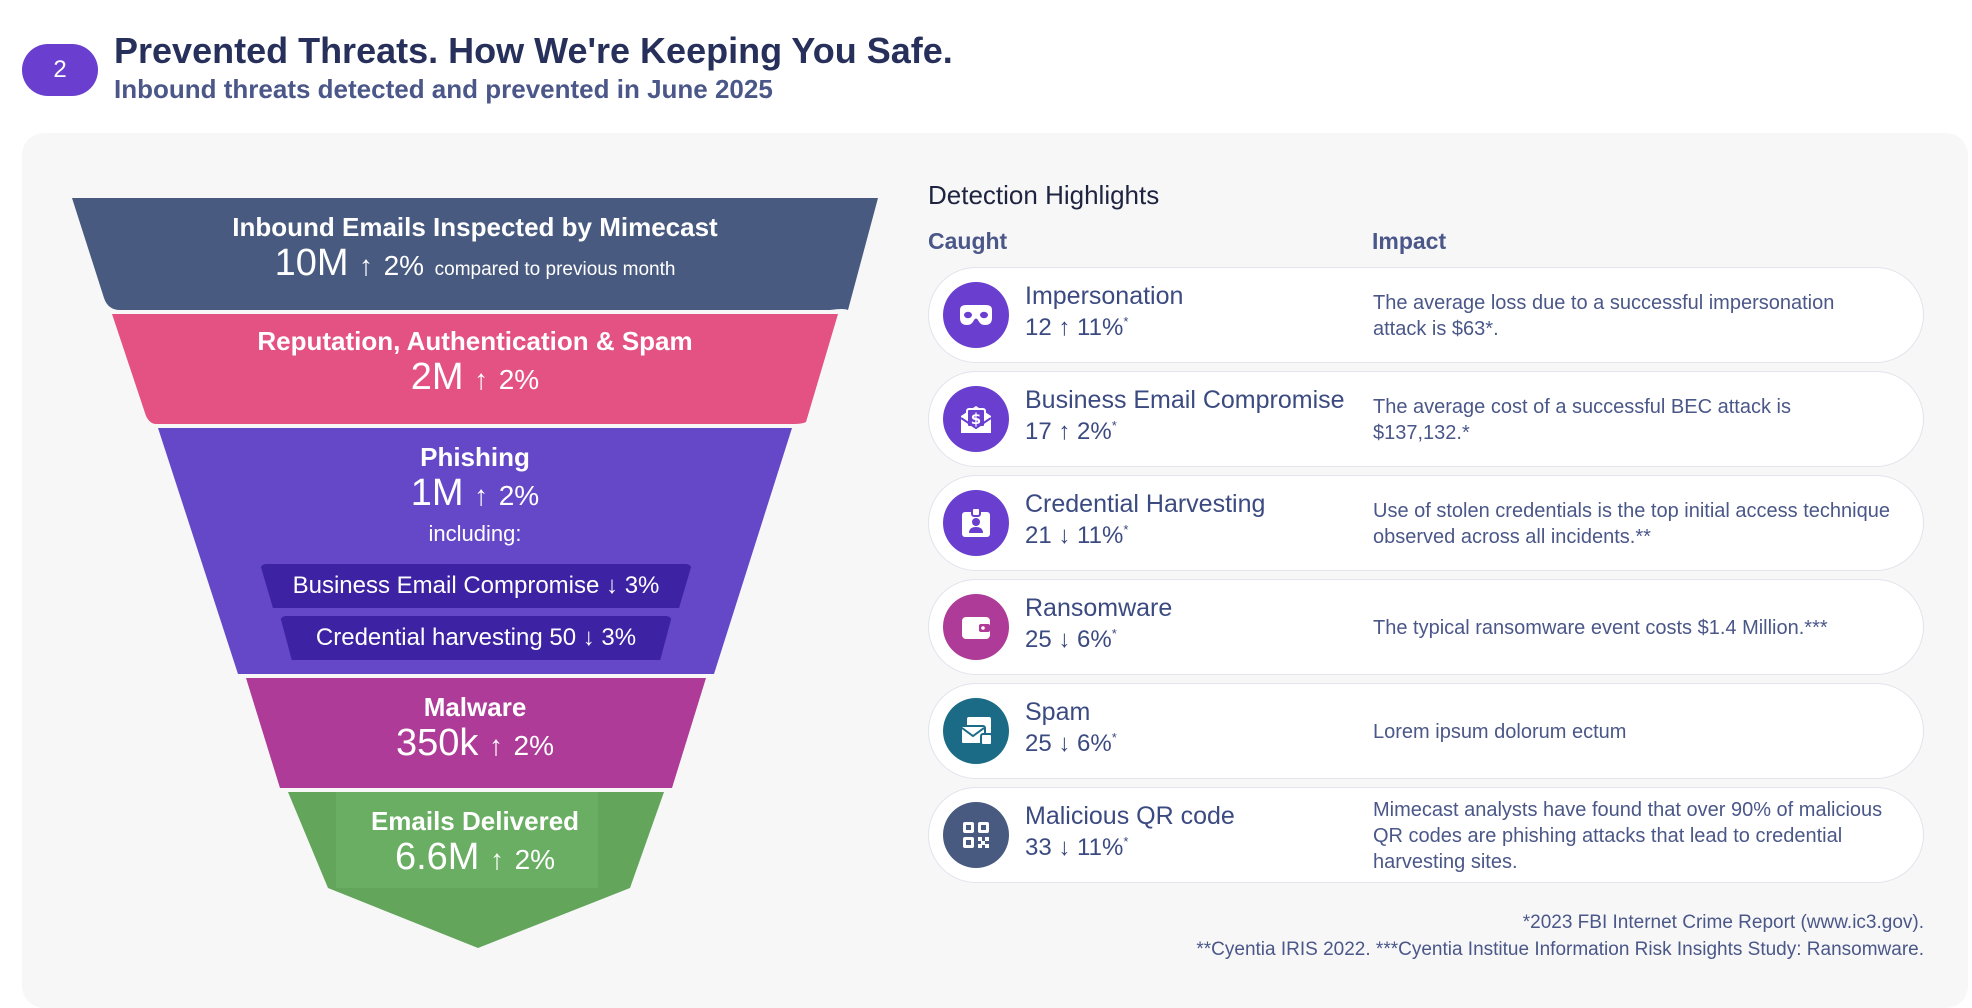  What do you see at coordinates (533, 745) in the screenshot?
I see `malware-change: 2%` at bounding box center [533, 745].